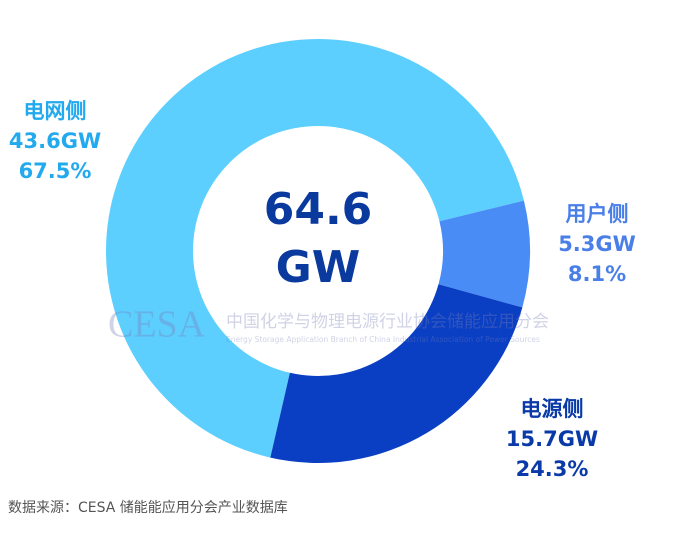  Describe the element at coordinates (55, 171) in the screenshot. I see `segment-percent: 67.5%` at that location.